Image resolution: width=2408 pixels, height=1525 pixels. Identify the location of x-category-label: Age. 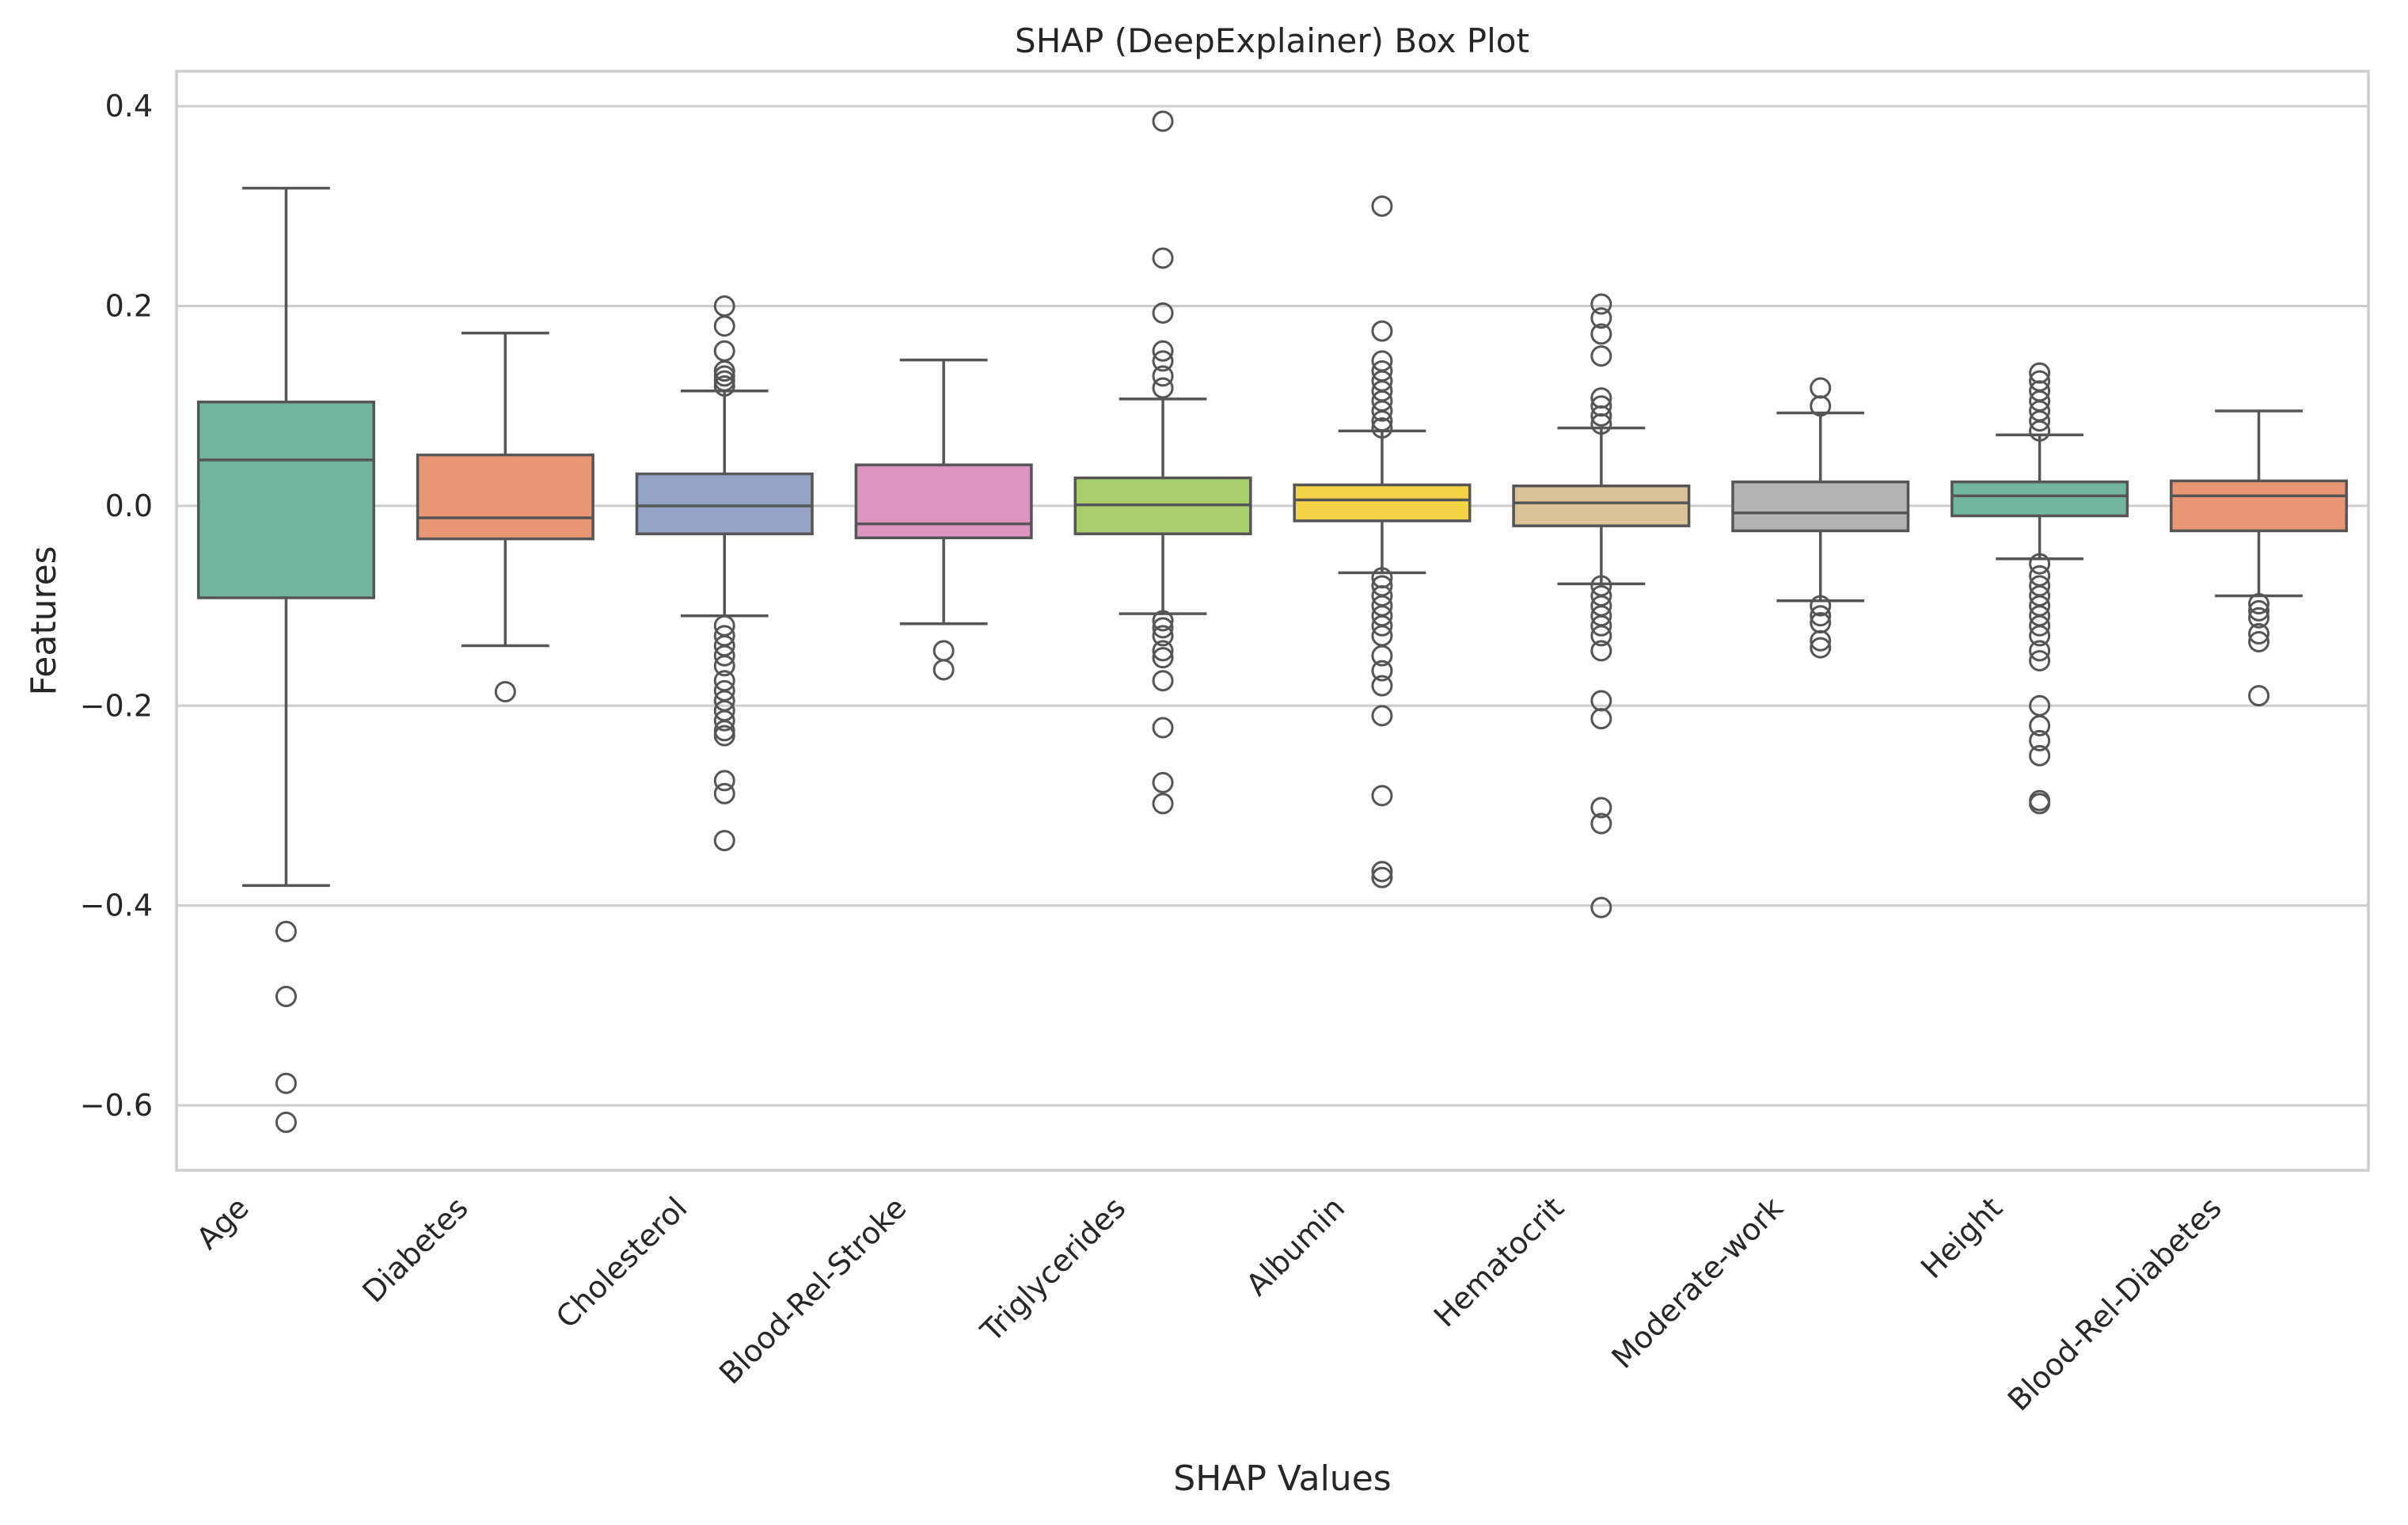
(223, 1223).